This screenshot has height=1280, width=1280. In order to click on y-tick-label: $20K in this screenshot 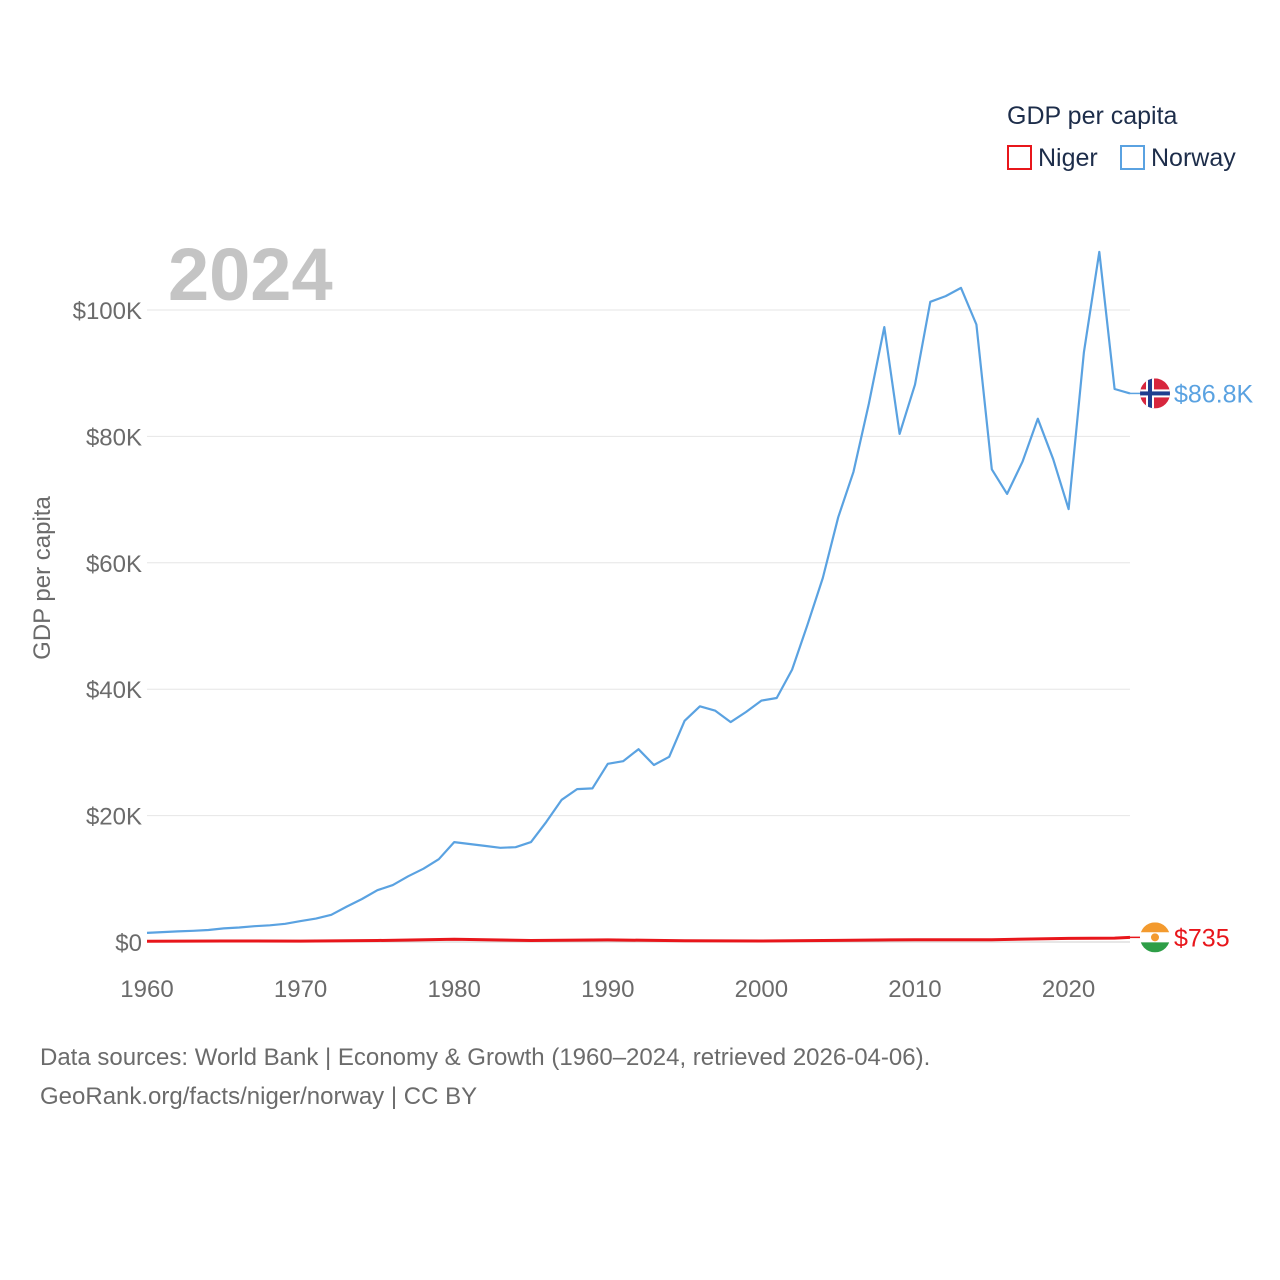, I will do `click(114, 817)`.